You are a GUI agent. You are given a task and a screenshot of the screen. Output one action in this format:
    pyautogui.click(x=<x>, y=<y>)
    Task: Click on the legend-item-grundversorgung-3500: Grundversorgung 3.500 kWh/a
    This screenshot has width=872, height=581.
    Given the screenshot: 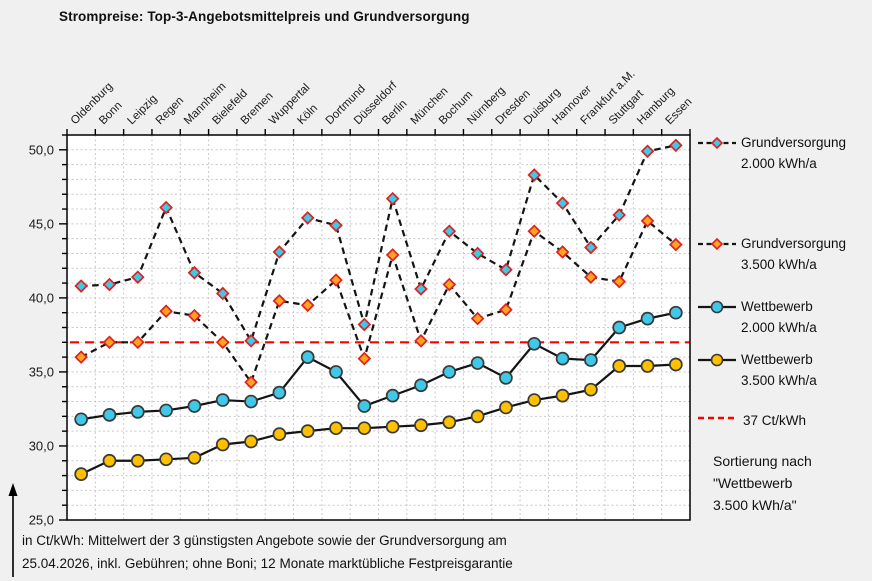 What is the action you would take?
    pyautogui.click(x=771, y=254)
    